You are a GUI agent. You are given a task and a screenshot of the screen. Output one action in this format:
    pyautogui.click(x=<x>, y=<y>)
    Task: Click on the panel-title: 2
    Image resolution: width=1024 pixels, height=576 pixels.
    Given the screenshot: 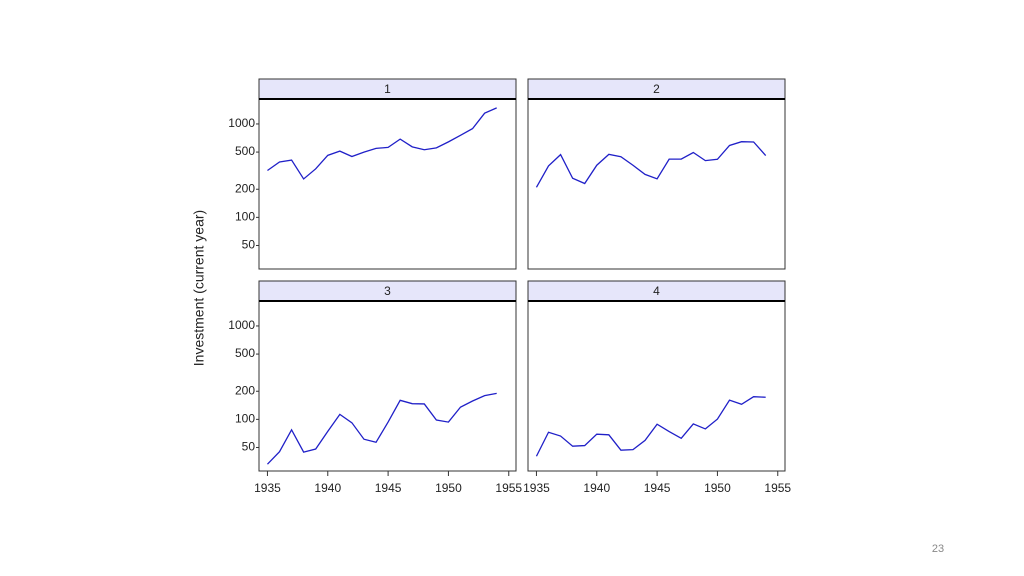 What is the action you would take?
    pyautogui.click(x=656, y=89)
    